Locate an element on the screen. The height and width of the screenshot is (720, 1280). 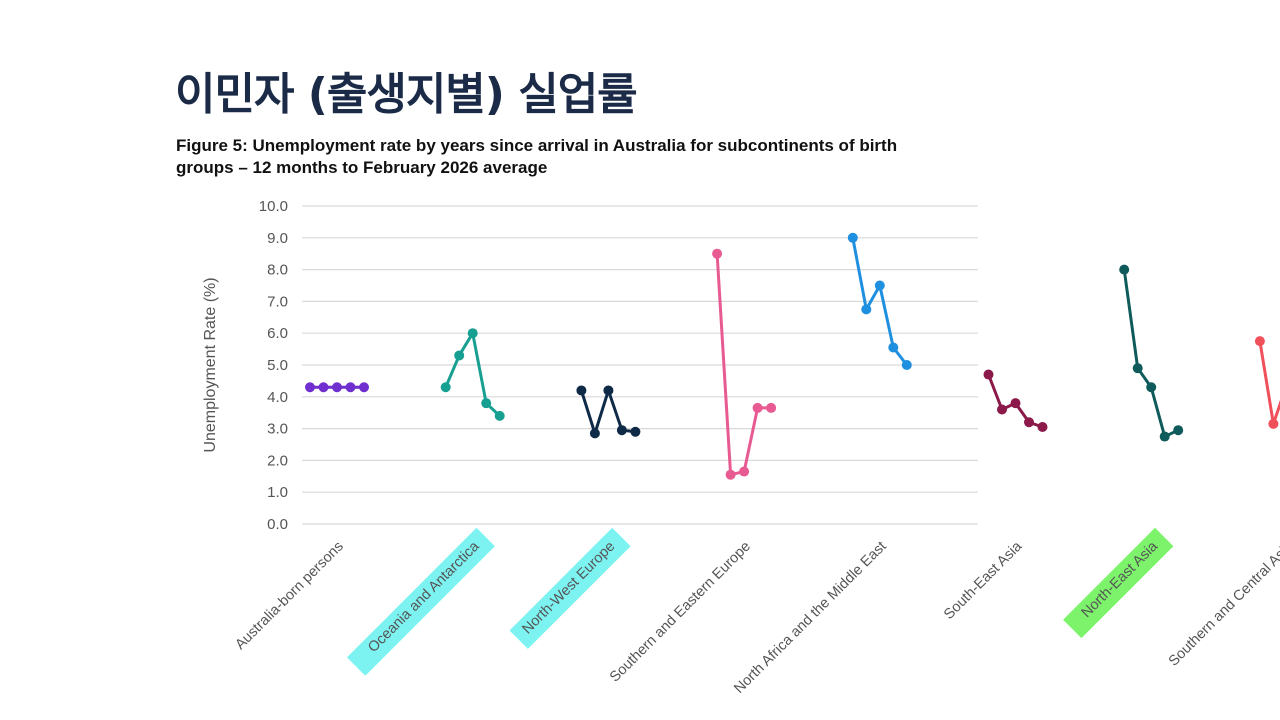
category-label: Southern and Eastern Europe is located at coordinates (680, 612).